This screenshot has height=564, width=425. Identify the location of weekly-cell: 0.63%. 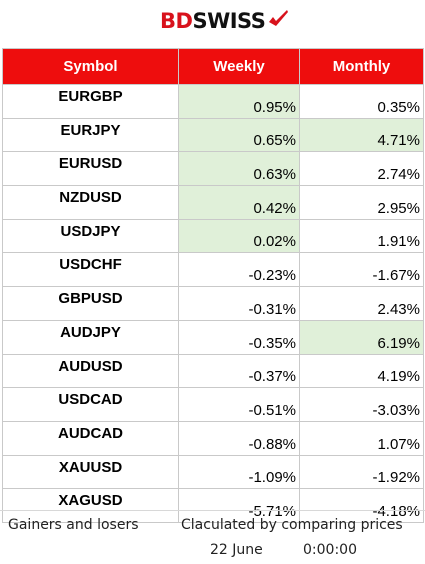
(239, 169).